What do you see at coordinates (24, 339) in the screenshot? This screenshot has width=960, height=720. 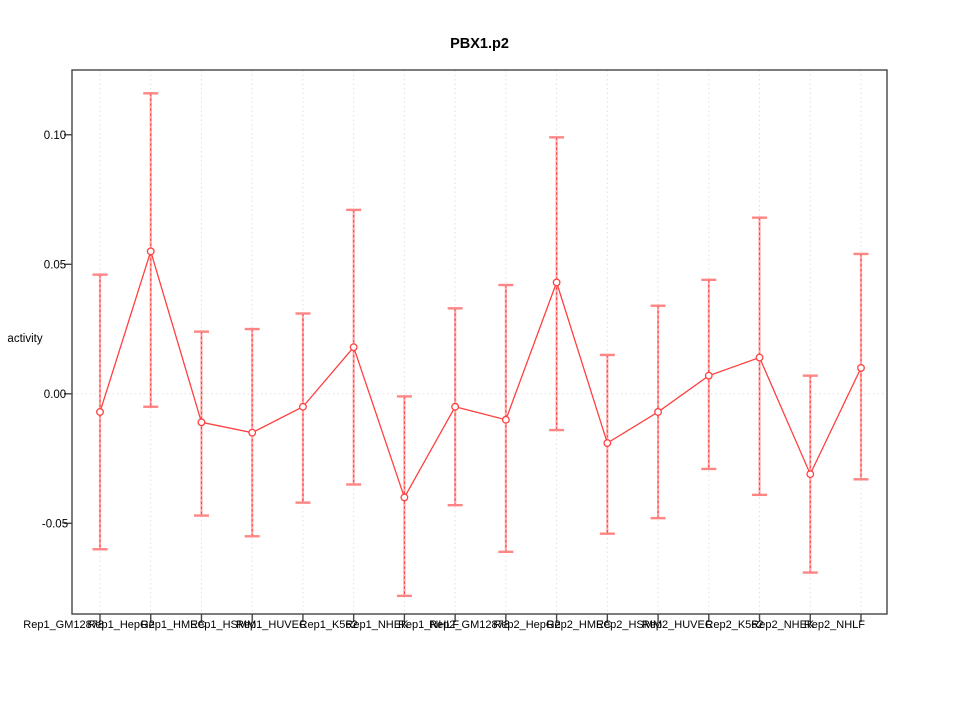 I see `y-axis-label: activity` at bounding box center [24, 339].